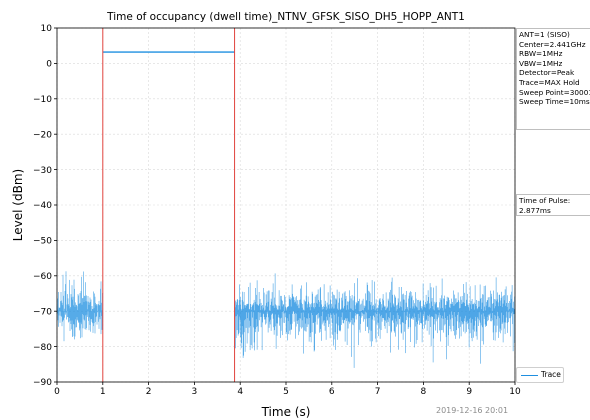 Image resolution: width=590 pixels, height=420 pixels. What do you see at coordinates (42, 100) in the screenshot?
I see `y-tick-label: −10` at bounding box center [42, 100].